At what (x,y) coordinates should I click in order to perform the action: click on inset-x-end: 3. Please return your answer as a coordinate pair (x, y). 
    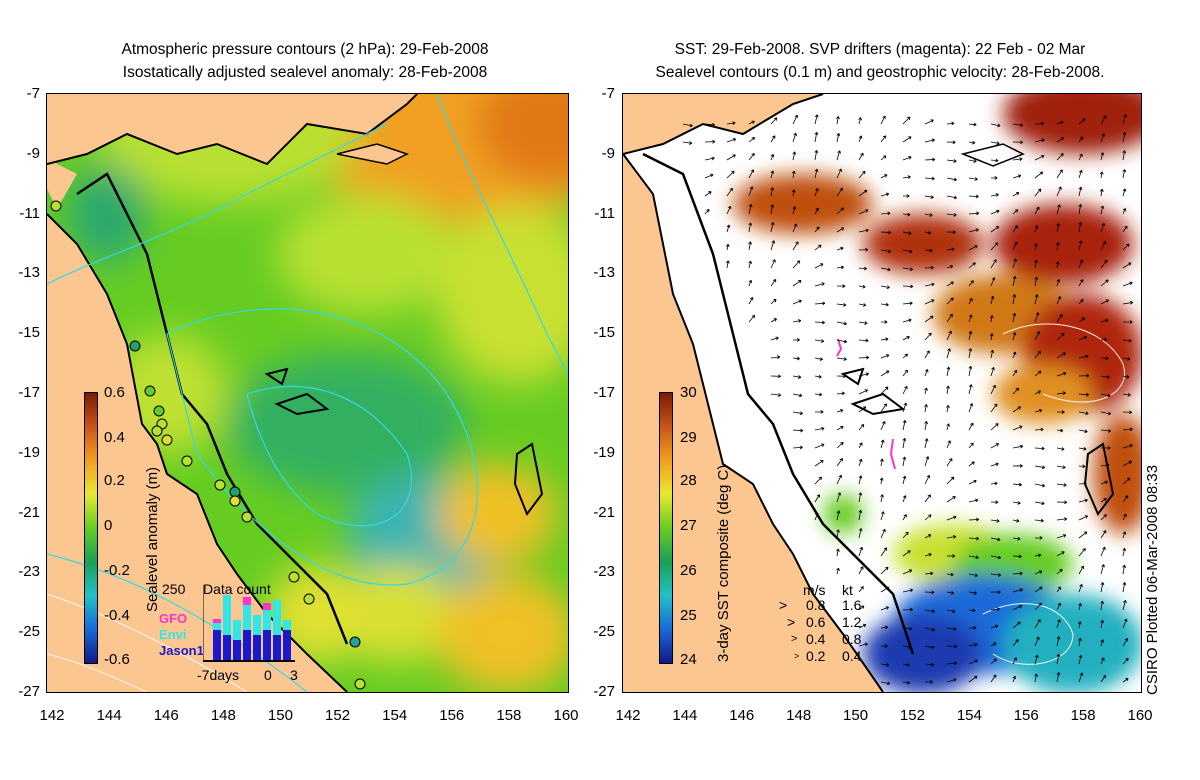
    Looking at the image, I should click on (294, 675).